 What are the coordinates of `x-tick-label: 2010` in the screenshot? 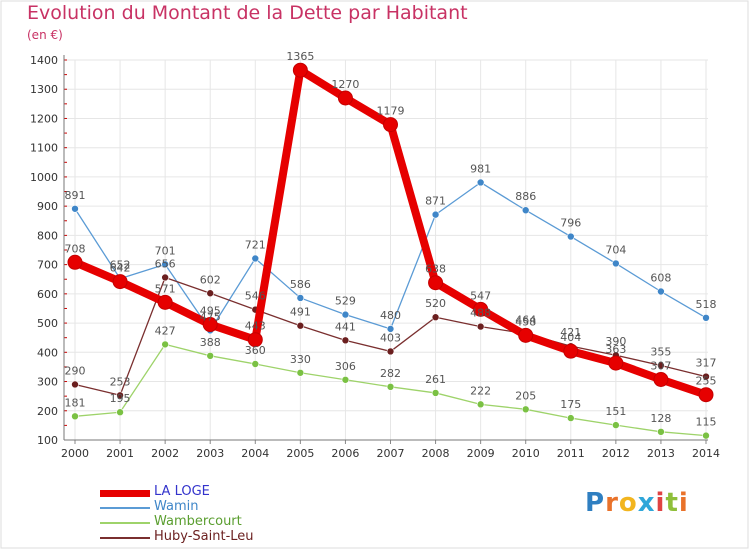 It's located at (526, 453).